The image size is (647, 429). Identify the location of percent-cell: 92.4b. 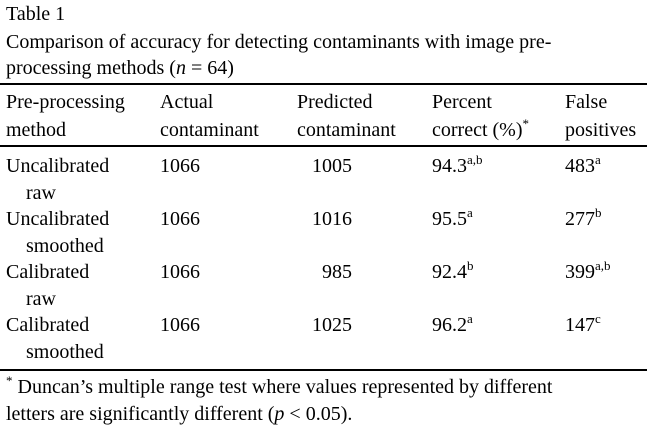
(453, 272).